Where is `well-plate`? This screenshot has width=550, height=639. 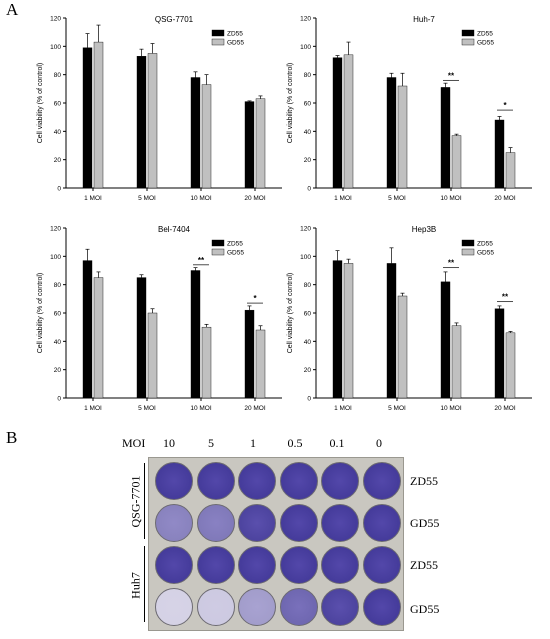
well-plate is located at coordinates (276, 544).